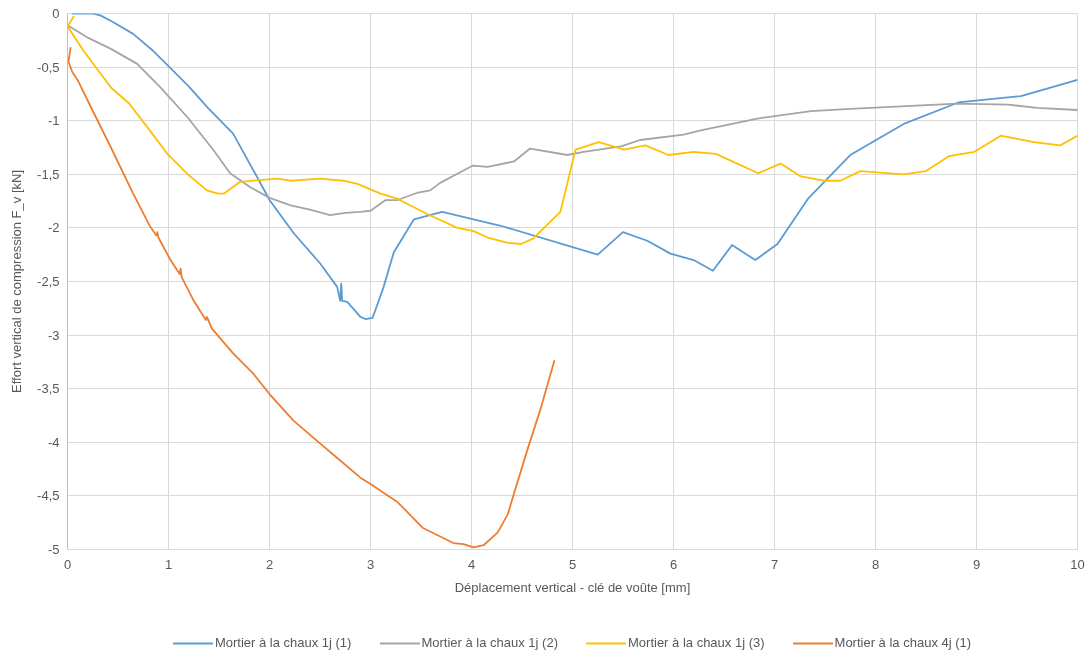 This screenshot has height=660, width=1089. Describe the element at coordinates (673, 564) in the screenshot. I see `x-tick-label: 6` at that location.